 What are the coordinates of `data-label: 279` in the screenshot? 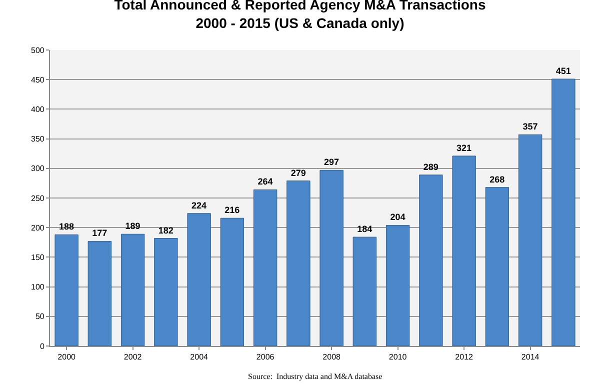 It's located at (298, 173).